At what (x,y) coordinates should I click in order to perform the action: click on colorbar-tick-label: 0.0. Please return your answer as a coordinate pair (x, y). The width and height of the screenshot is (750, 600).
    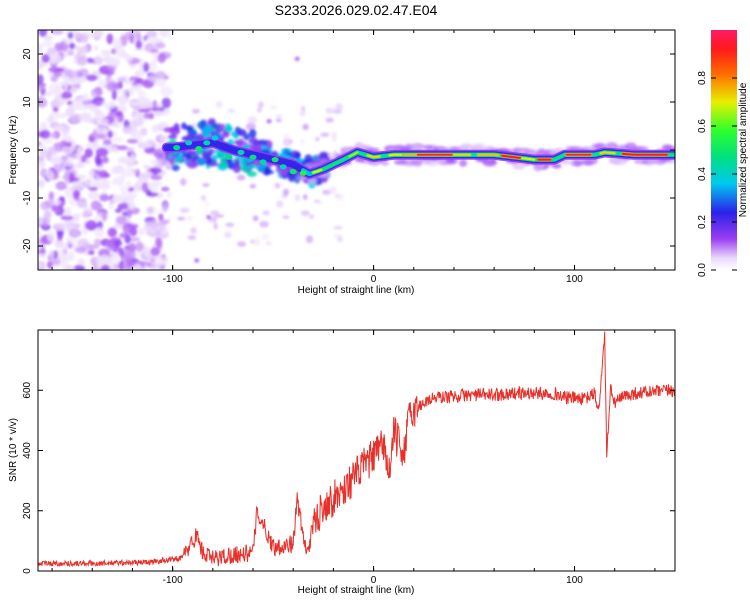
    Looking at the image, I should click on (702, 270).